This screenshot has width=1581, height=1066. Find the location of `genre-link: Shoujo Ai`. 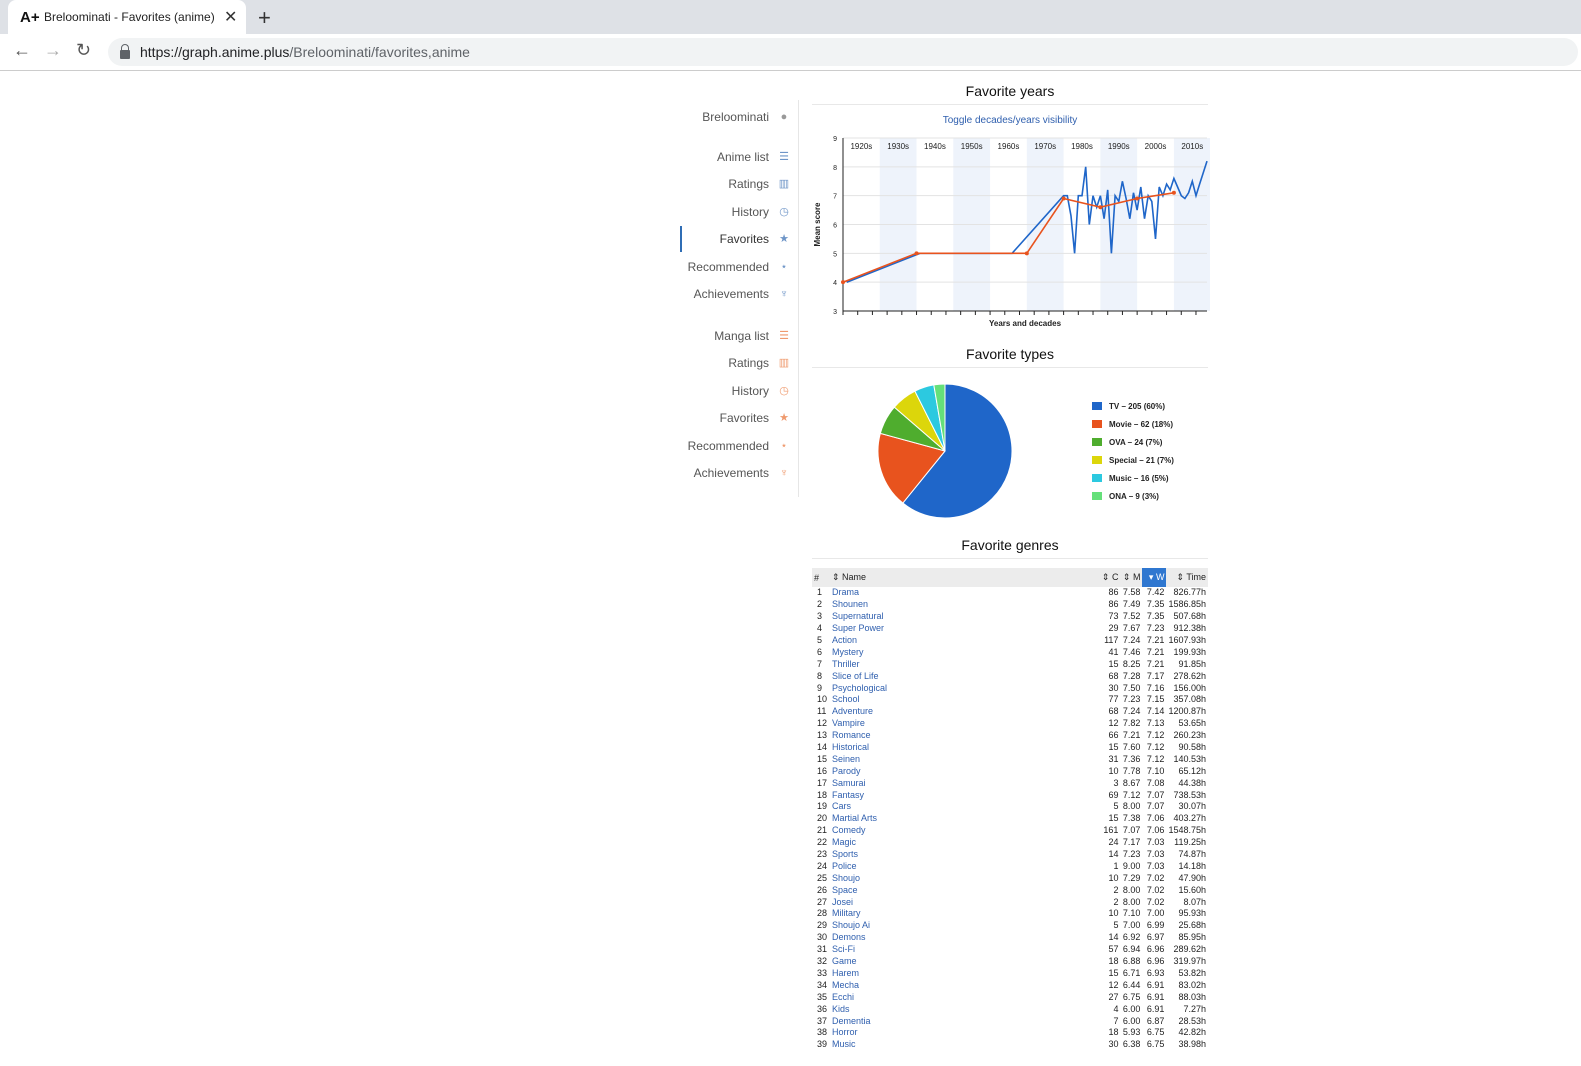

genre-link: Shoujo Ai is located at coordinates (851, 925).